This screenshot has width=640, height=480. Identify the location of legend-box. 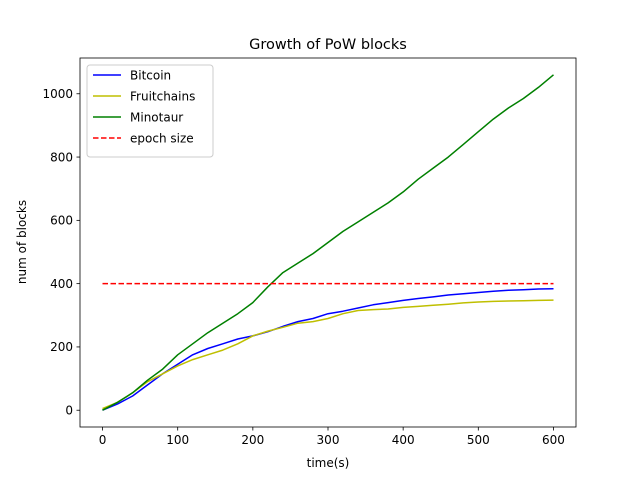
(150, 111).